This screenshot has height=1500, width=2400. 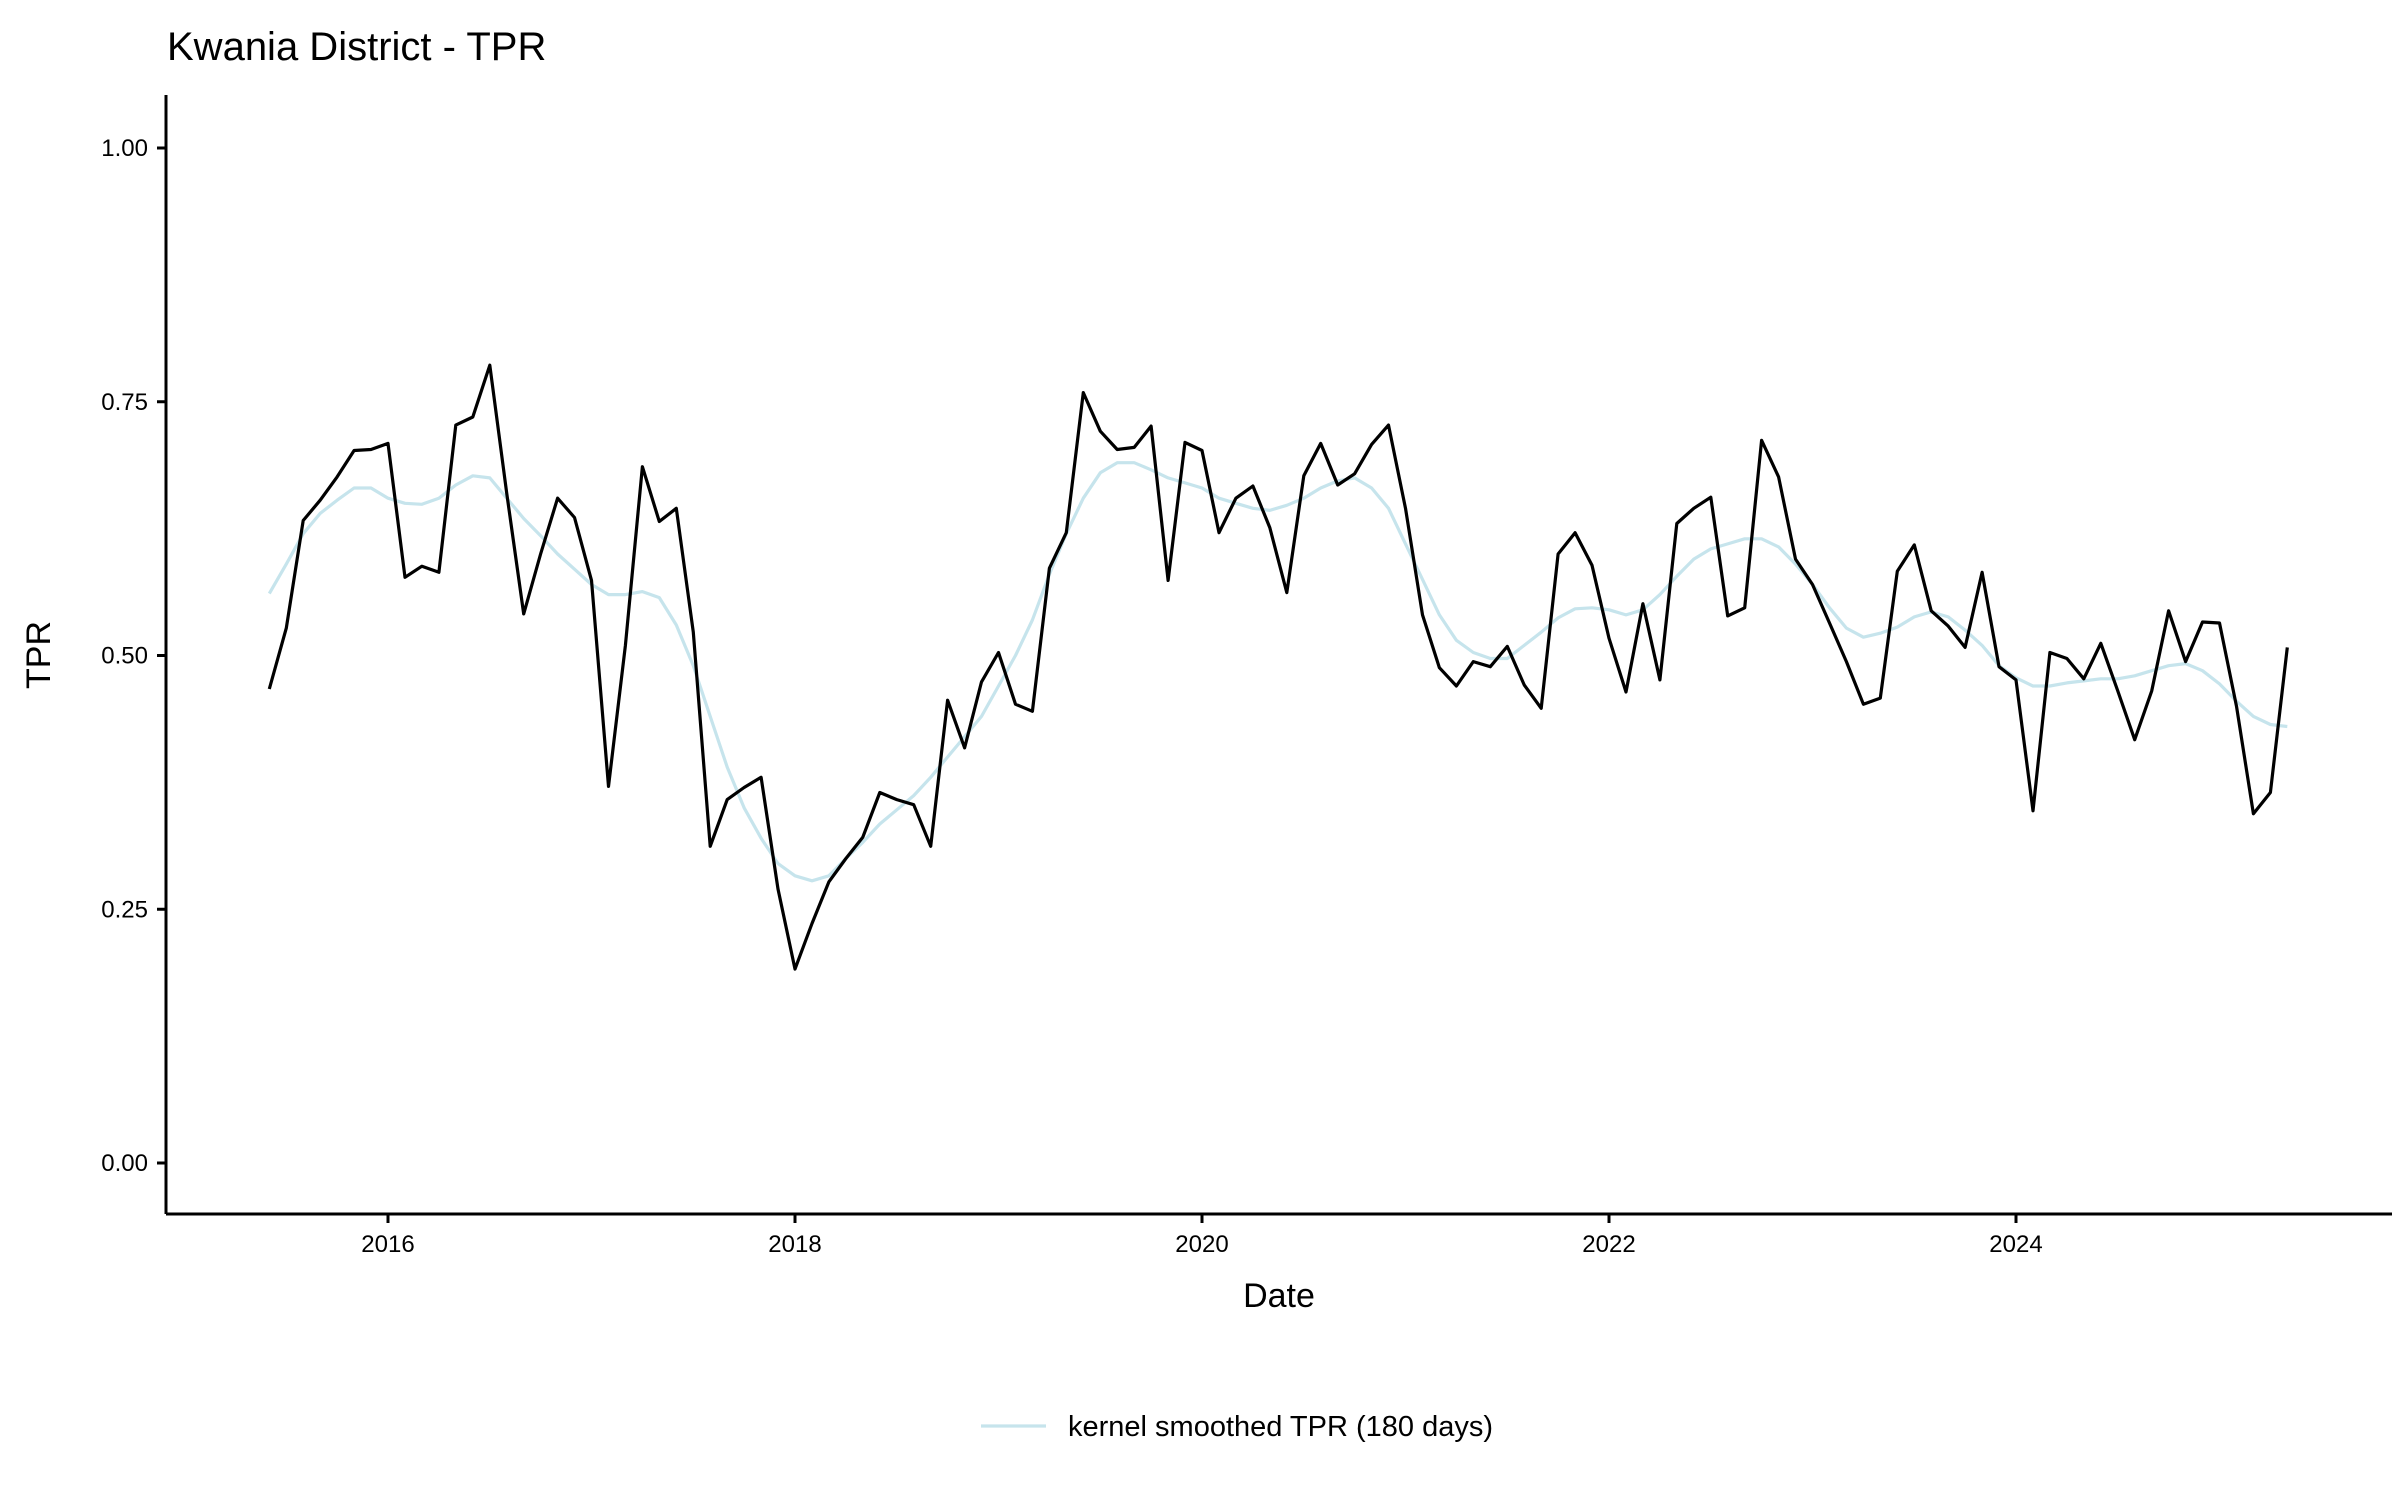 I want to click on x-axis-title: Date, so click(x=1279, y=1296).